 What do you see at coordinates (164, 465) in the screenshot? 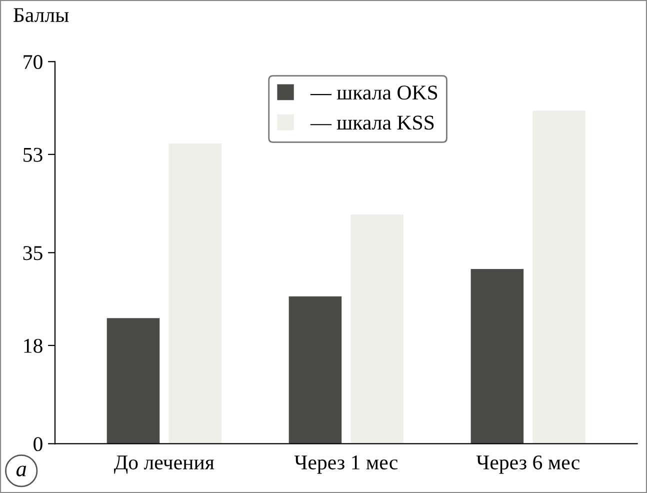
I see `x-tick-label: До лечения` at bounding box center [164, 465].